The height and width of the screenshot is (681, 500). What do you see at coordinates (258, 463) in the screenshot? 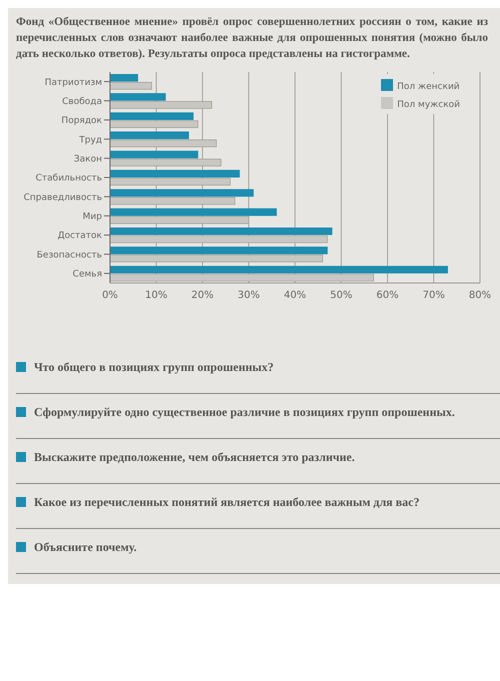
I see `text: Выскажите предположение, чем объясняется это различие.` at bounding box center [258, 463].